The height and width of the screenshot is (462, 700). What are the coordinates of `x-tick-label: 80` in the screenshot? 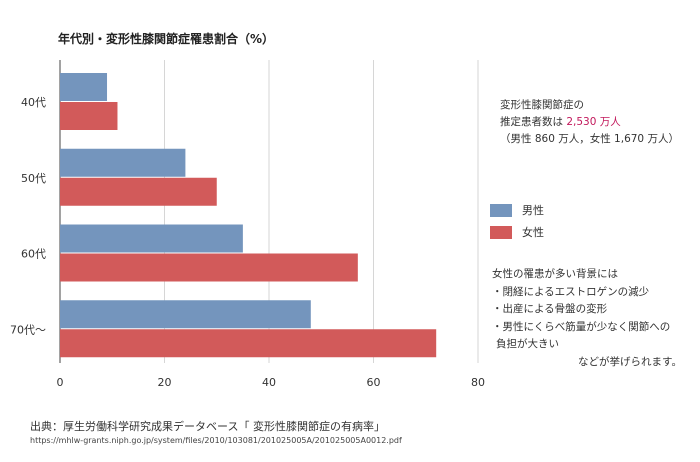 It's located at (478, 382).